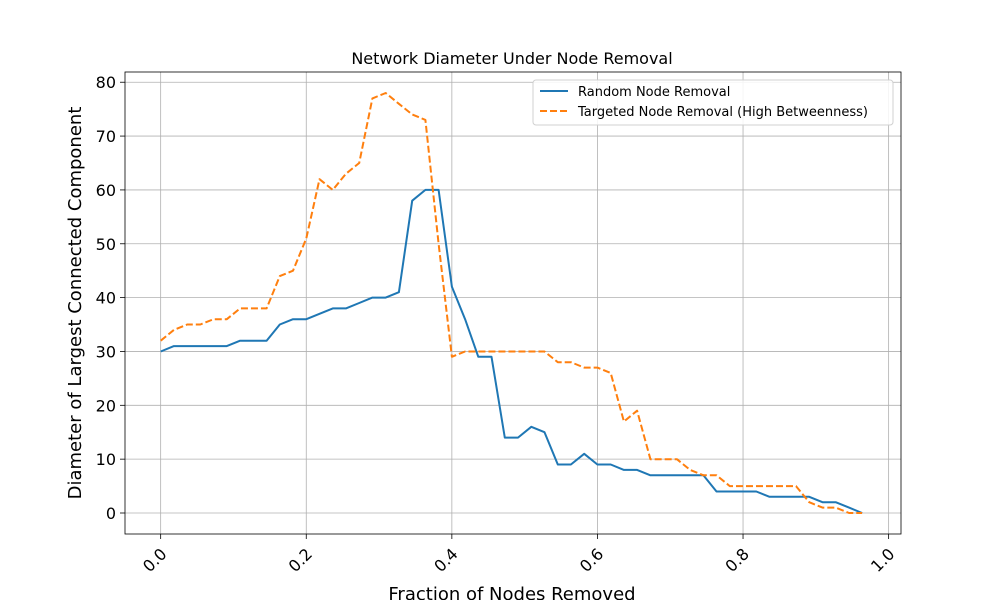  I want to click on y-tick-label: 20, so click(106, 405).